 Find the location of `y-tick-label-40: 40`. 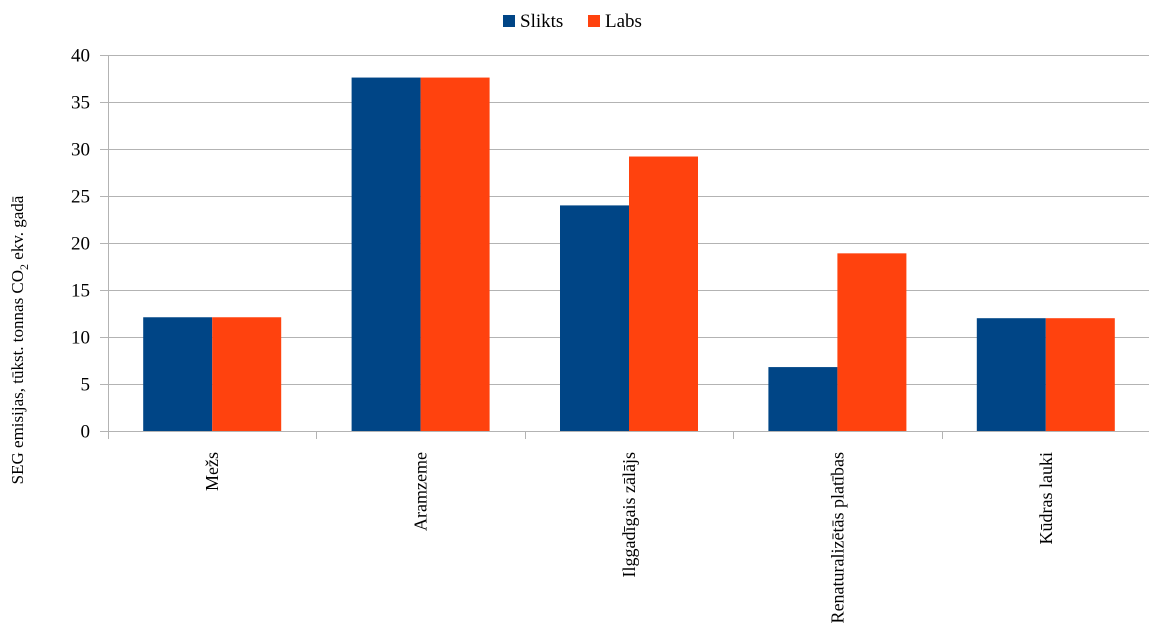

y-tick-label-40: 40 is located at coordinates (80, 56).